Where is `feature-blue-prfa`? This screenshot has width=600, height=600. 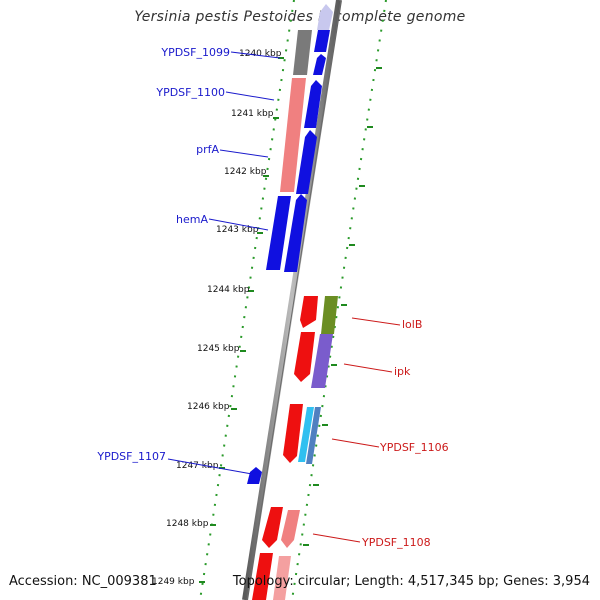 feature-blue-prfa is located at coordinates (306, 162).